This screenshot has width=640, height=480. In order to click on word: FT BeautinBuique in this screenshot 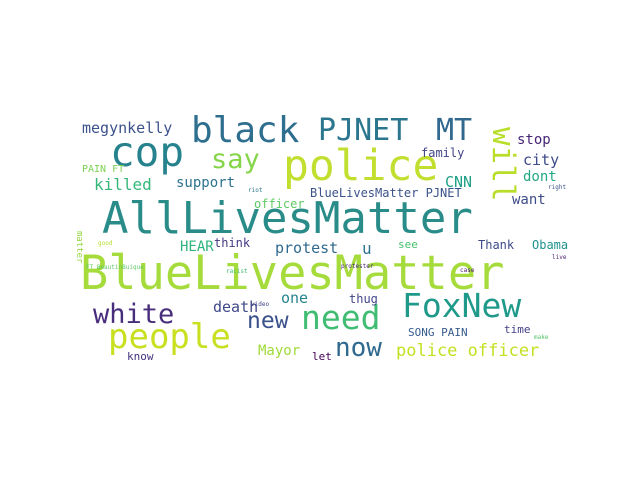, I will do `click(115, 267)`.